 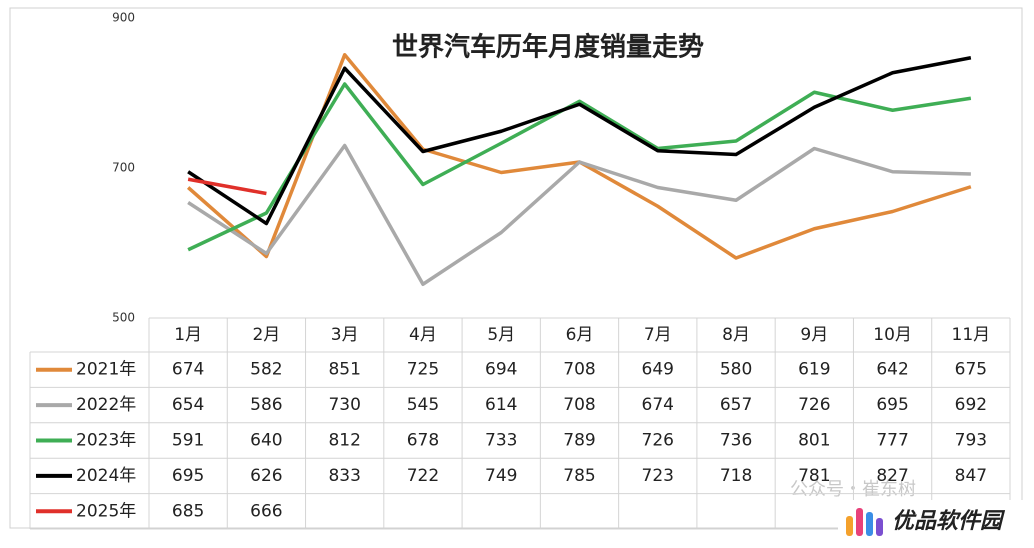 I want to click on table-value: 545, so click(x=423, y=405).